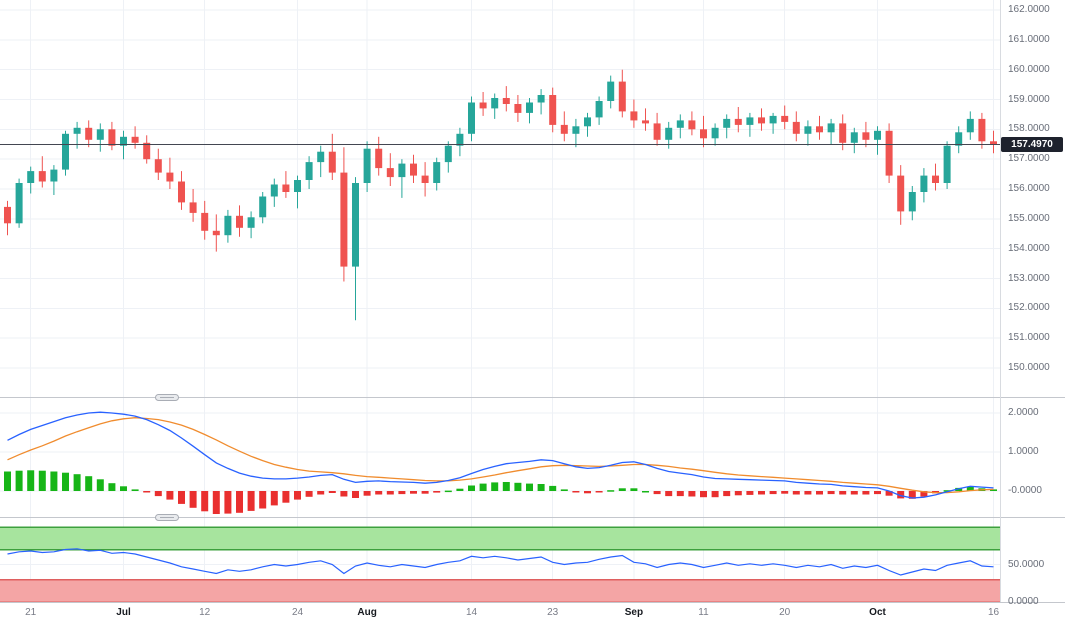 This screenshot has height=634, width=1065. Describe the element at coordinates (703, 612) in the screenshot. I see `time-axis-label: 11` at that location.